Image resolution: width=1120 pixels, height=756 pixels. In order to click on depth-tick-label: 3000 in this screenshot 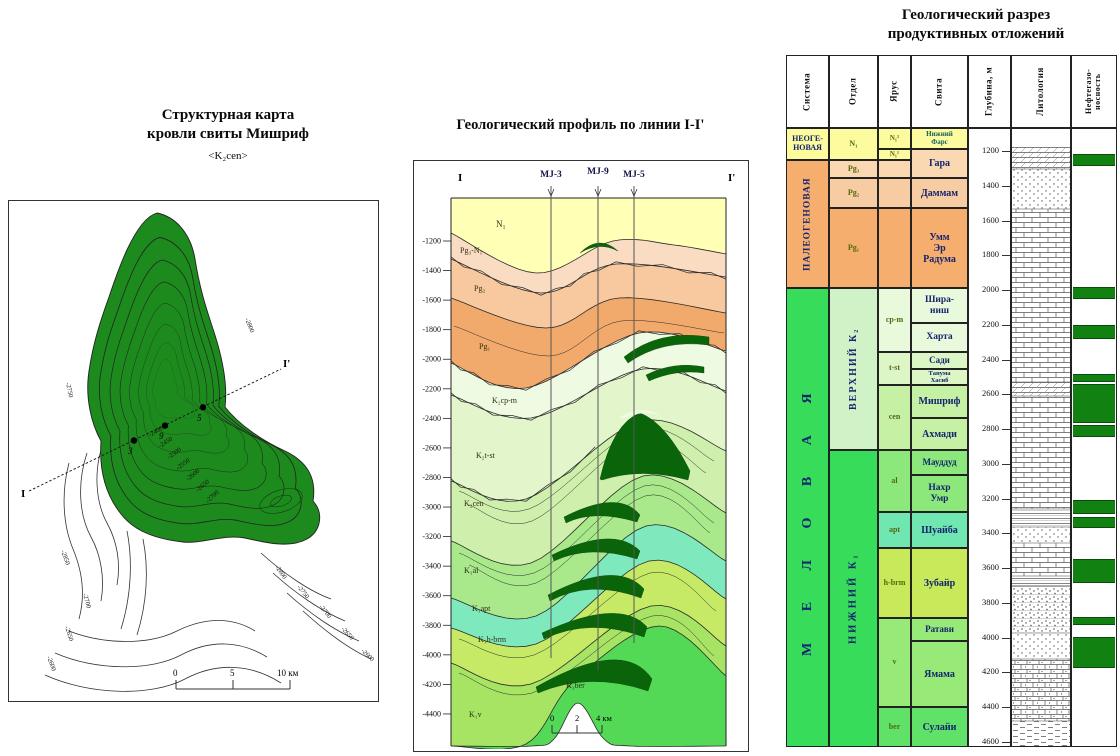, I will do `click(990, 462)`.